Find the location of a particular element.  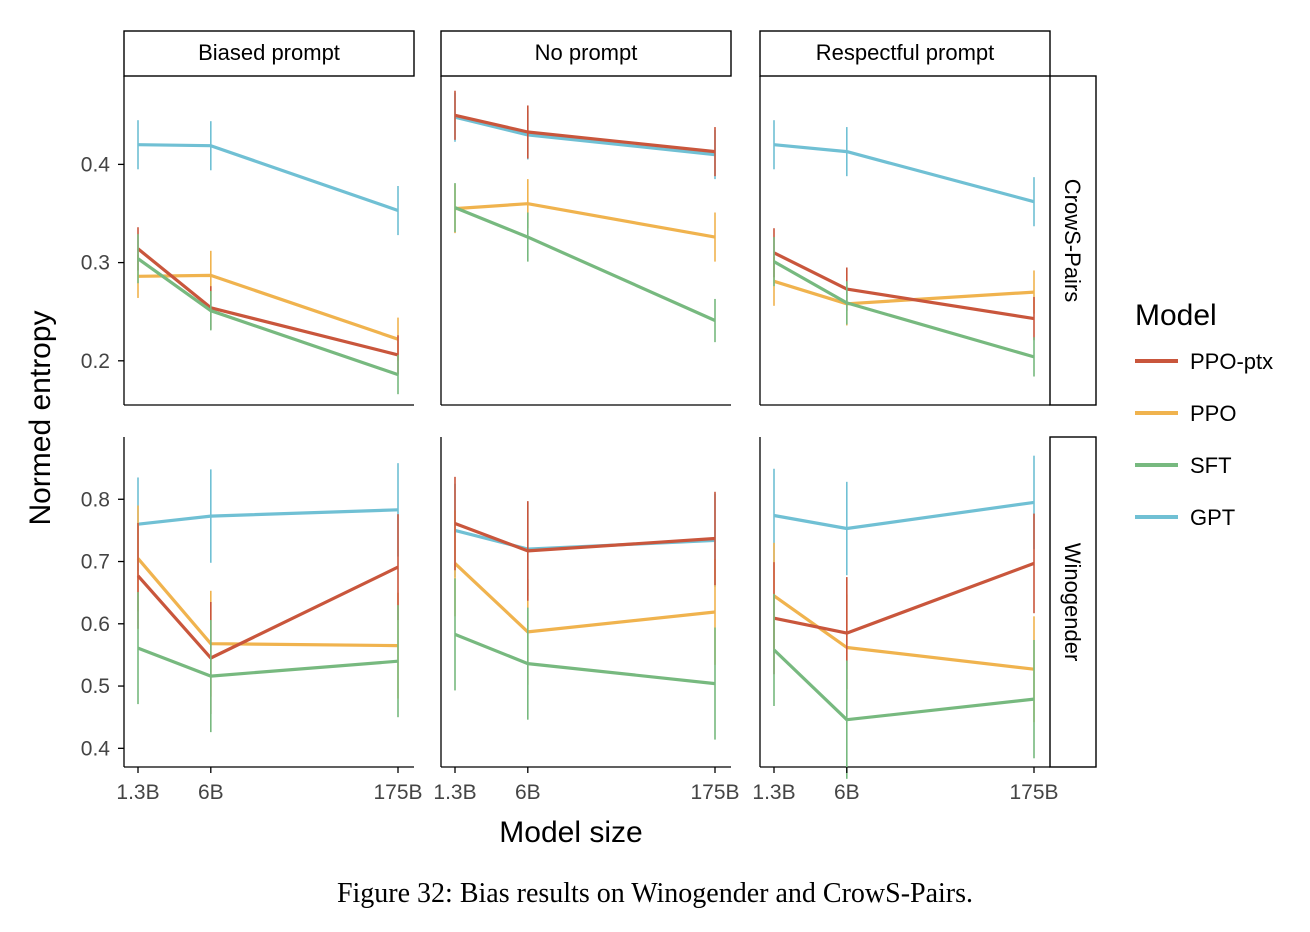

legend-label: GPT is located at coordinates (1212, 517).